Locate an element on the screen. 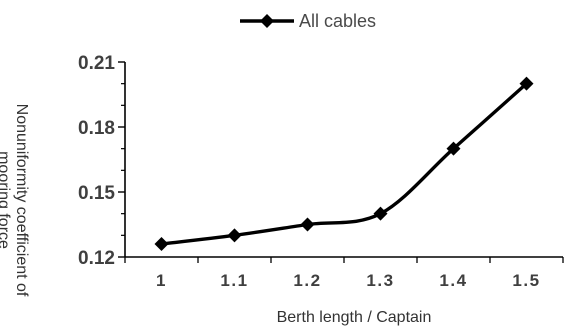 This screenshot has height=327, width=571. legend: All cables is located at coordinates (308, 21).